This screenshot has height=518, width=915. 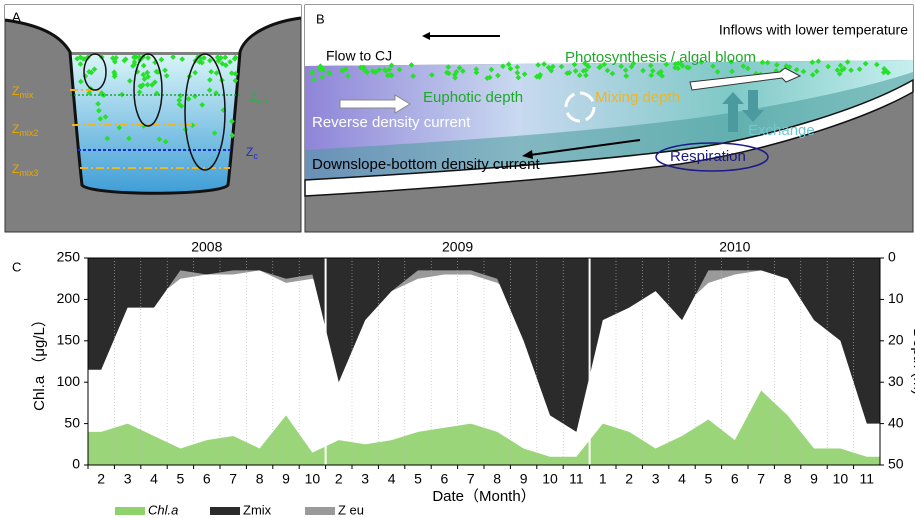 I want to click on inflows-label: Inflows with lower temperature, so click(x=813, y=30).